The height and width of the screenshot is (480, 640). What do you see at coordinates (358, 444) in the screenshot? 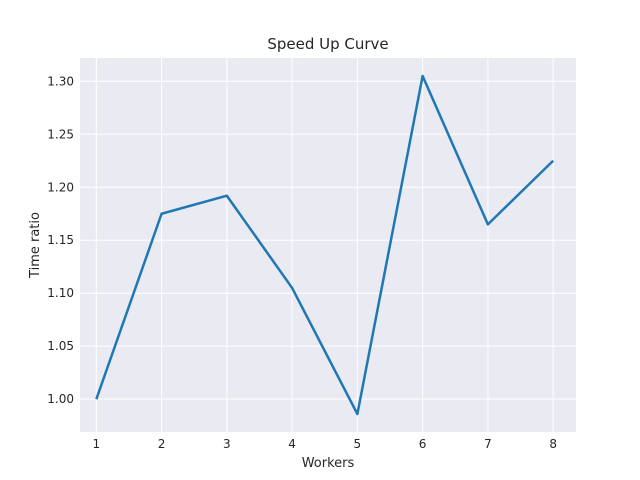
I see `x-tick-label-5: 5` at bounding box center [358, 444].